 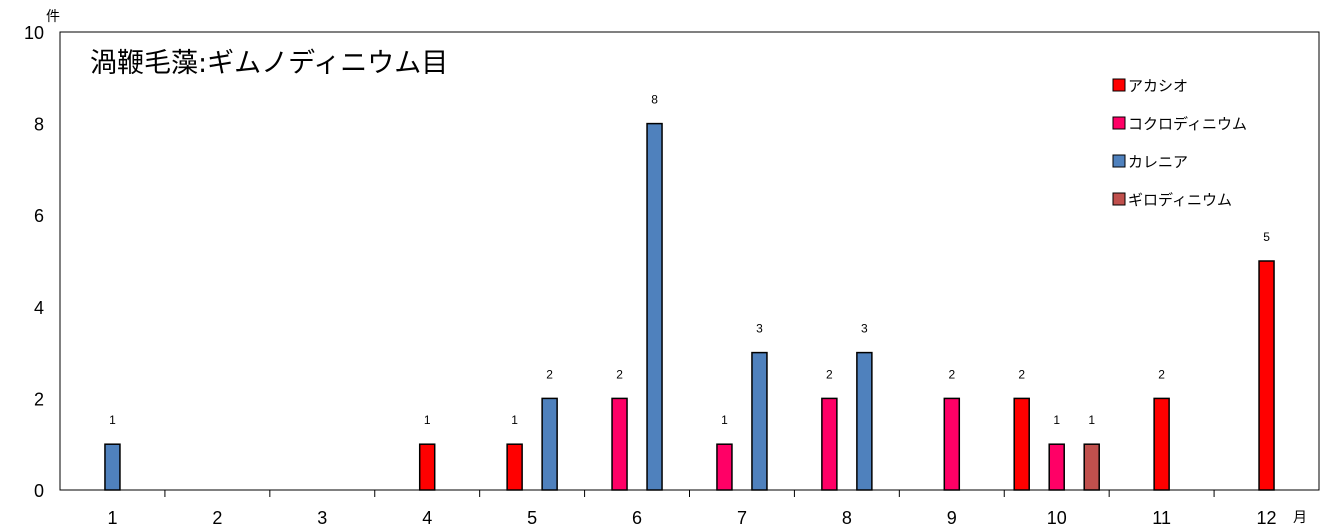 What do you see at coordinates (1187, 124) in the screenshot?
I see `legend-label: コクロディニウム` at bounding box center [1187, 124].